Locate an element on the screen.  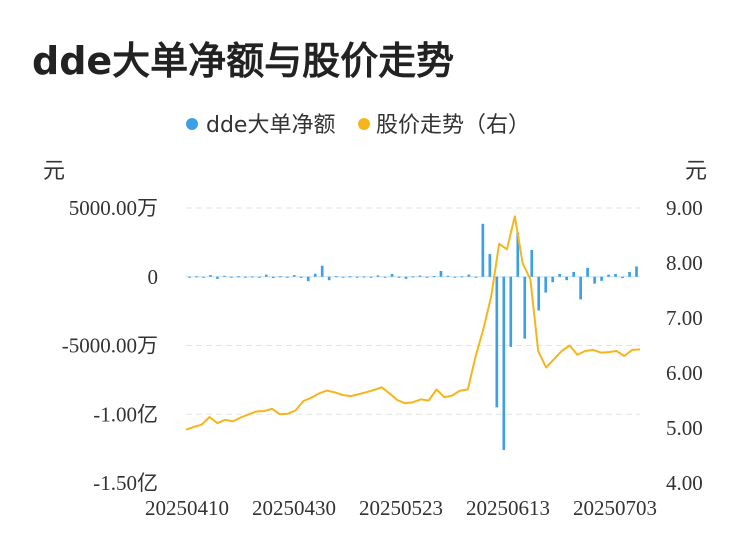
x-tick-label: 20250430 is located at coordinates (294, 508).